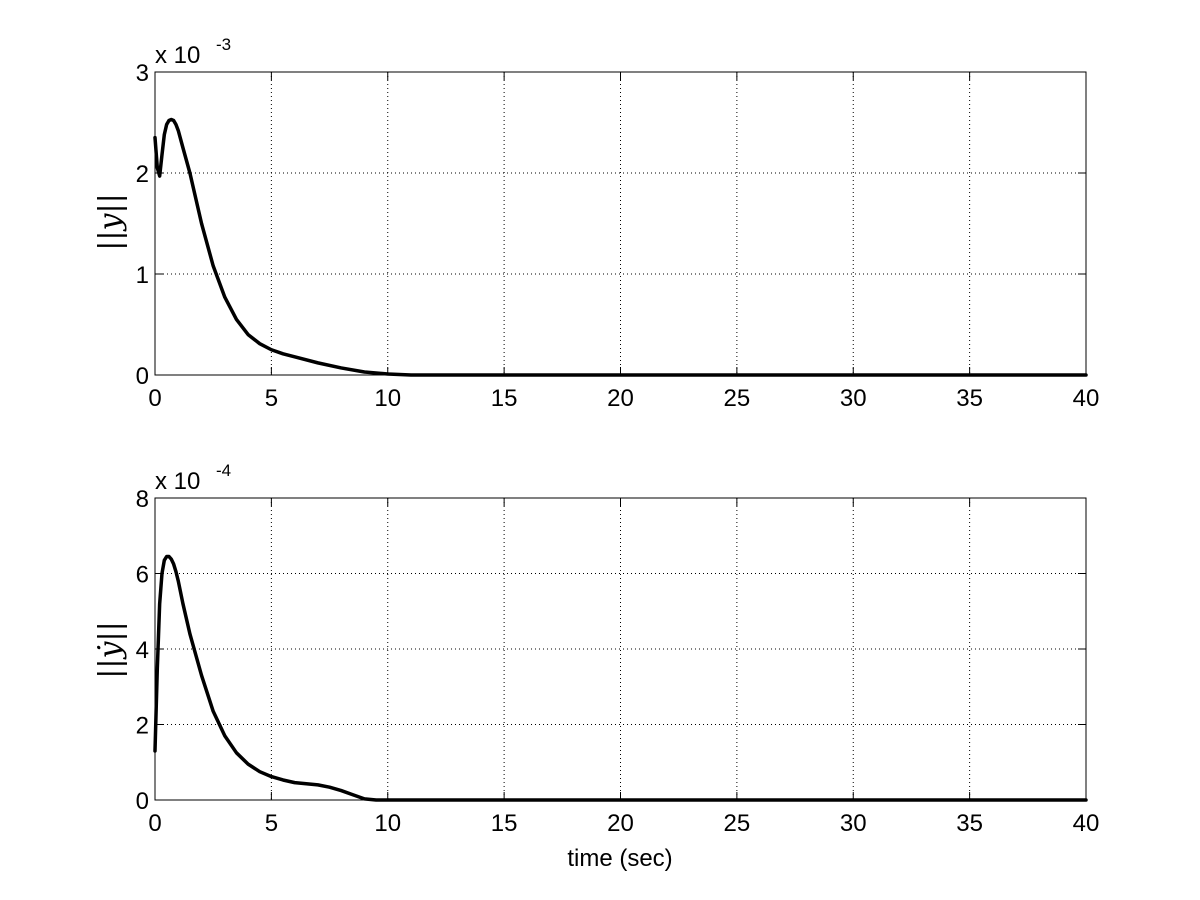 The width and height of the screenshot is (1200, 900). Describe the element at coordinates (142, 650) in the screenshot. I see `y-tick-label: 4` at that location.